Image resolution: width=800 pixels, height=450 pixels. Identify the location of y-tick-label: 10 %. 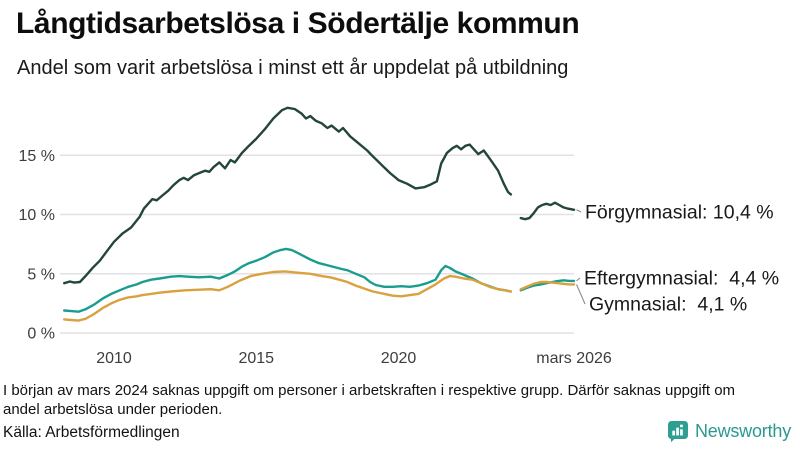
(37, 215).